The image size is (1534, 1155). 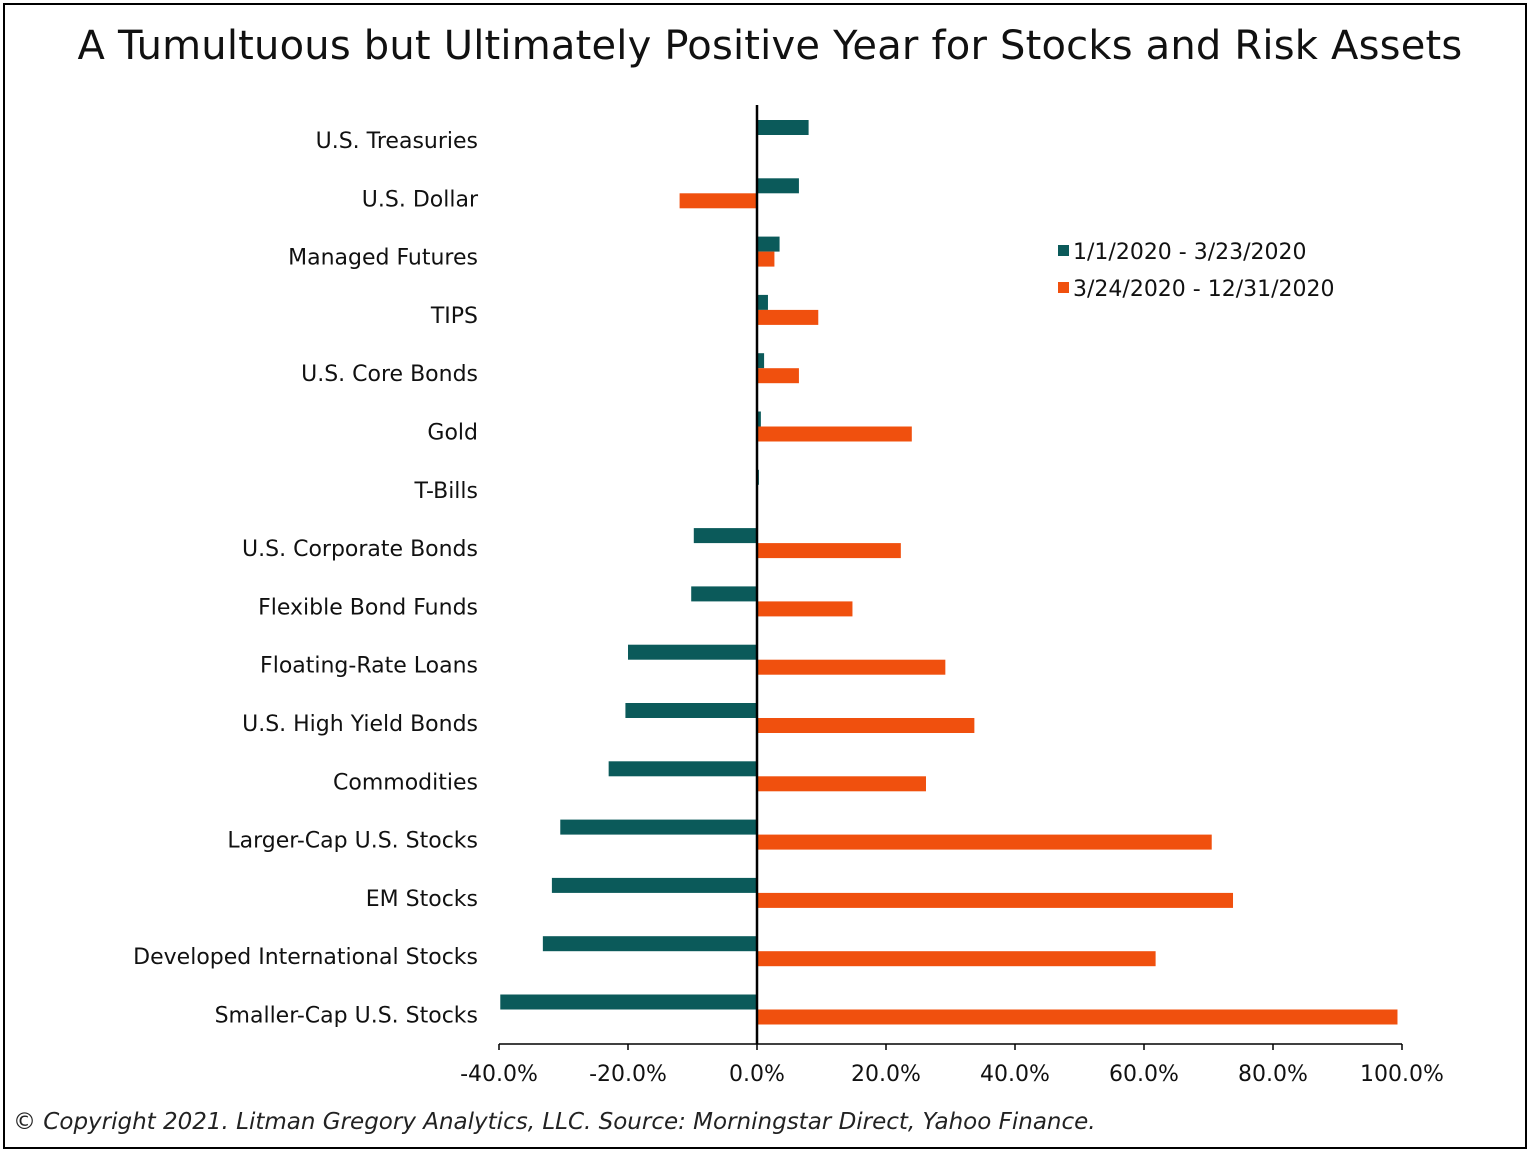 What do you see at coordinates (389, 374) in the screenshot?
I see `category-label: U.S. Core Bonds` at bounding box center [389, 374].